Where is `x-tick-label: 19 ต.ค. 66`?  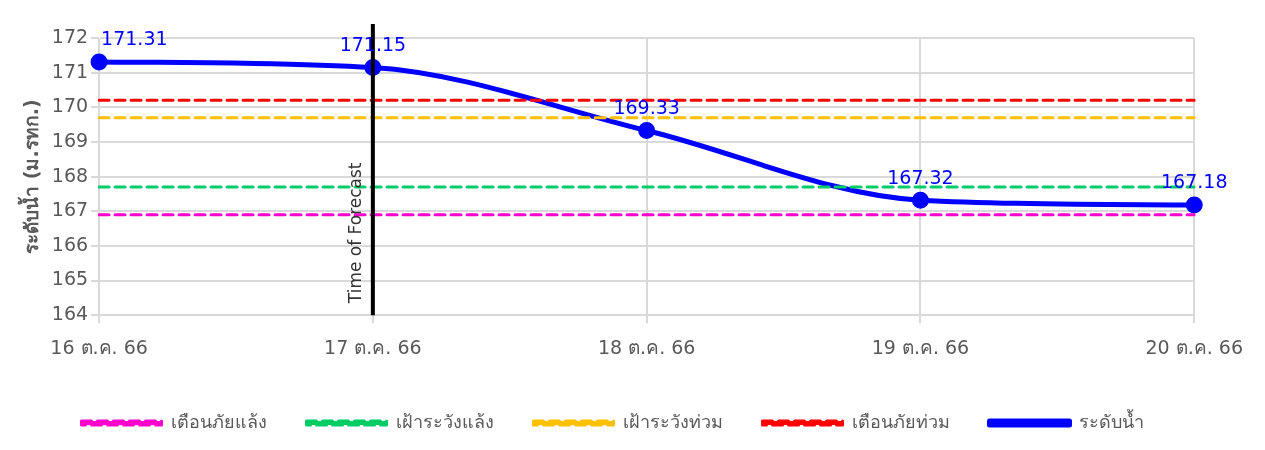
x-tick-label: 19 ต.ค. 66 is located at coordinates (920, 346).